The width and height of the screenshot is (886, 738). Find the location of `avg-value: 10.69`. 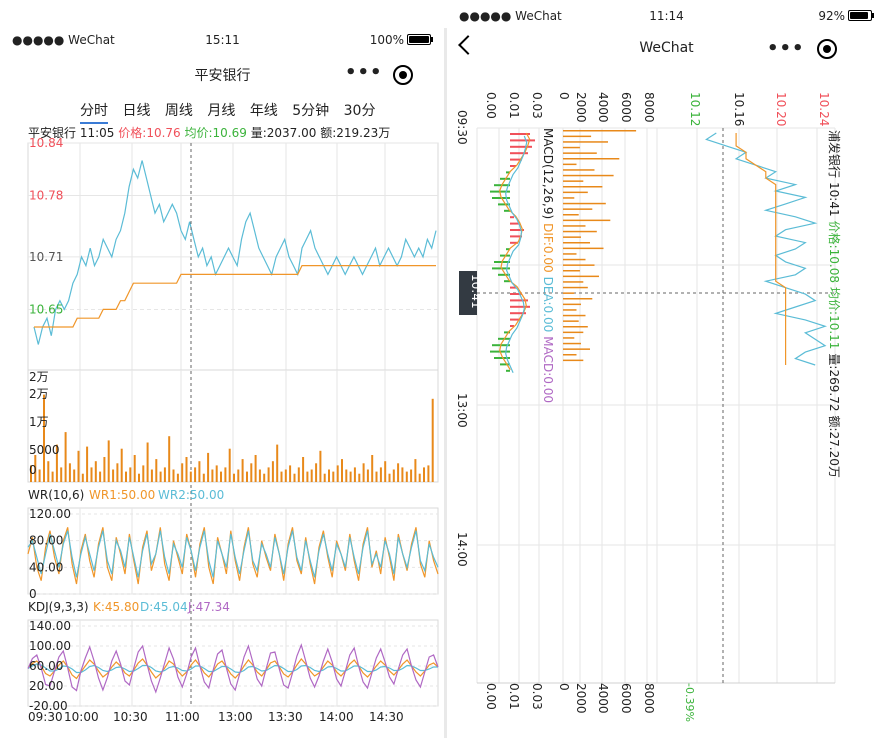

avg-value: 10.69 is located at coordinates (229, 133).